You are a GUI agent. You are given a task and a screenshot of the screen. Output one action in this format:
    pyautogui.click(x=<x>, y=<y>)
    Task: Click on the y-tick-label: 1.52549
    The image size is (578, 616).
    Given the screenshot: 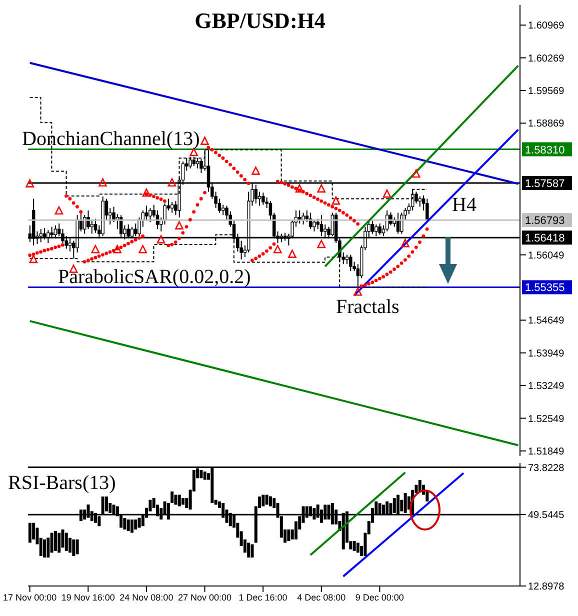 What is the action you would take?
    pyautogui.click(x=546, y=419)
    